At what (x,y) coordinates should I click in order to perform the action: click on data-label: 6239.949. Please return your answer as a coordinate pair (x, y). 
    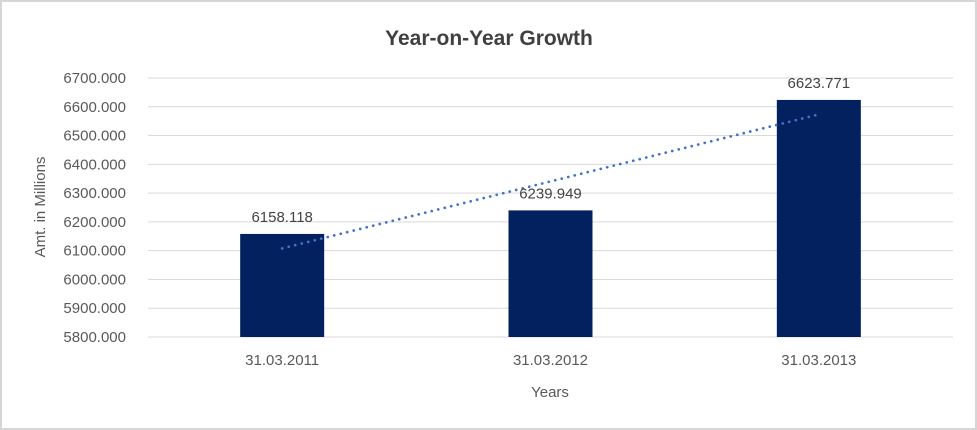
    Looking at the image, I should click on (550, 193).